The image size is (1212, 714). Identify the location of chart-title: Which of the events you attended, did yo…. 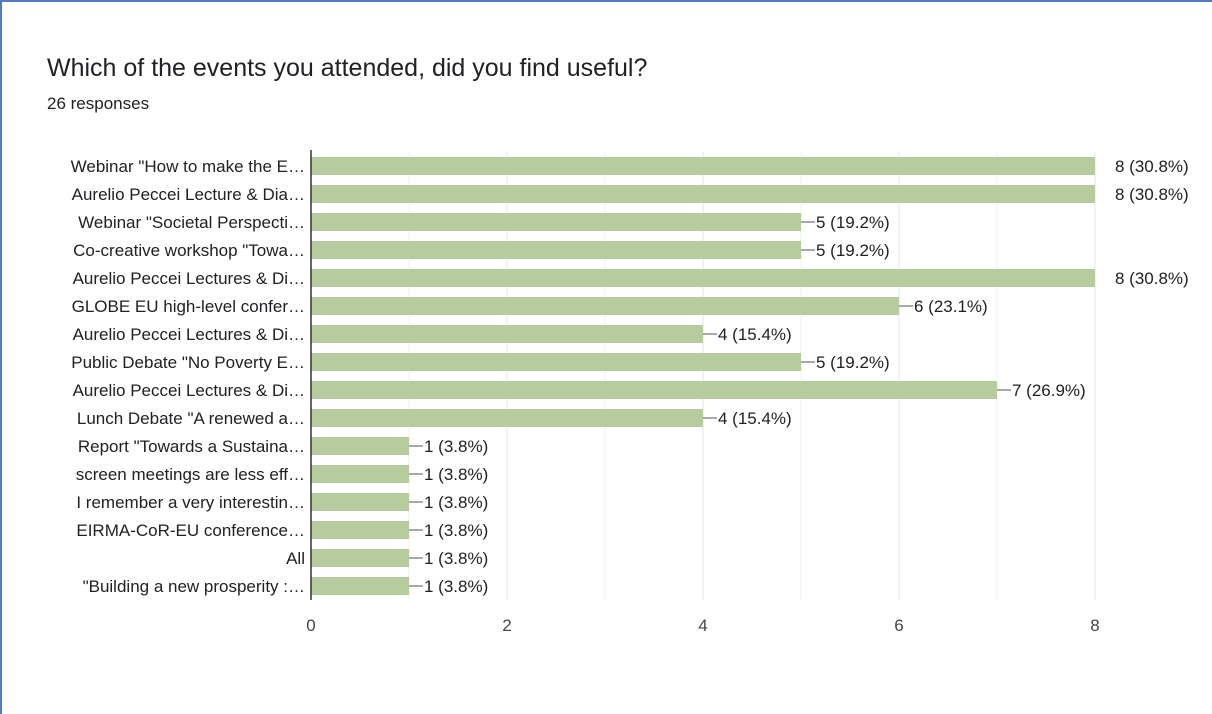
(347, 68).